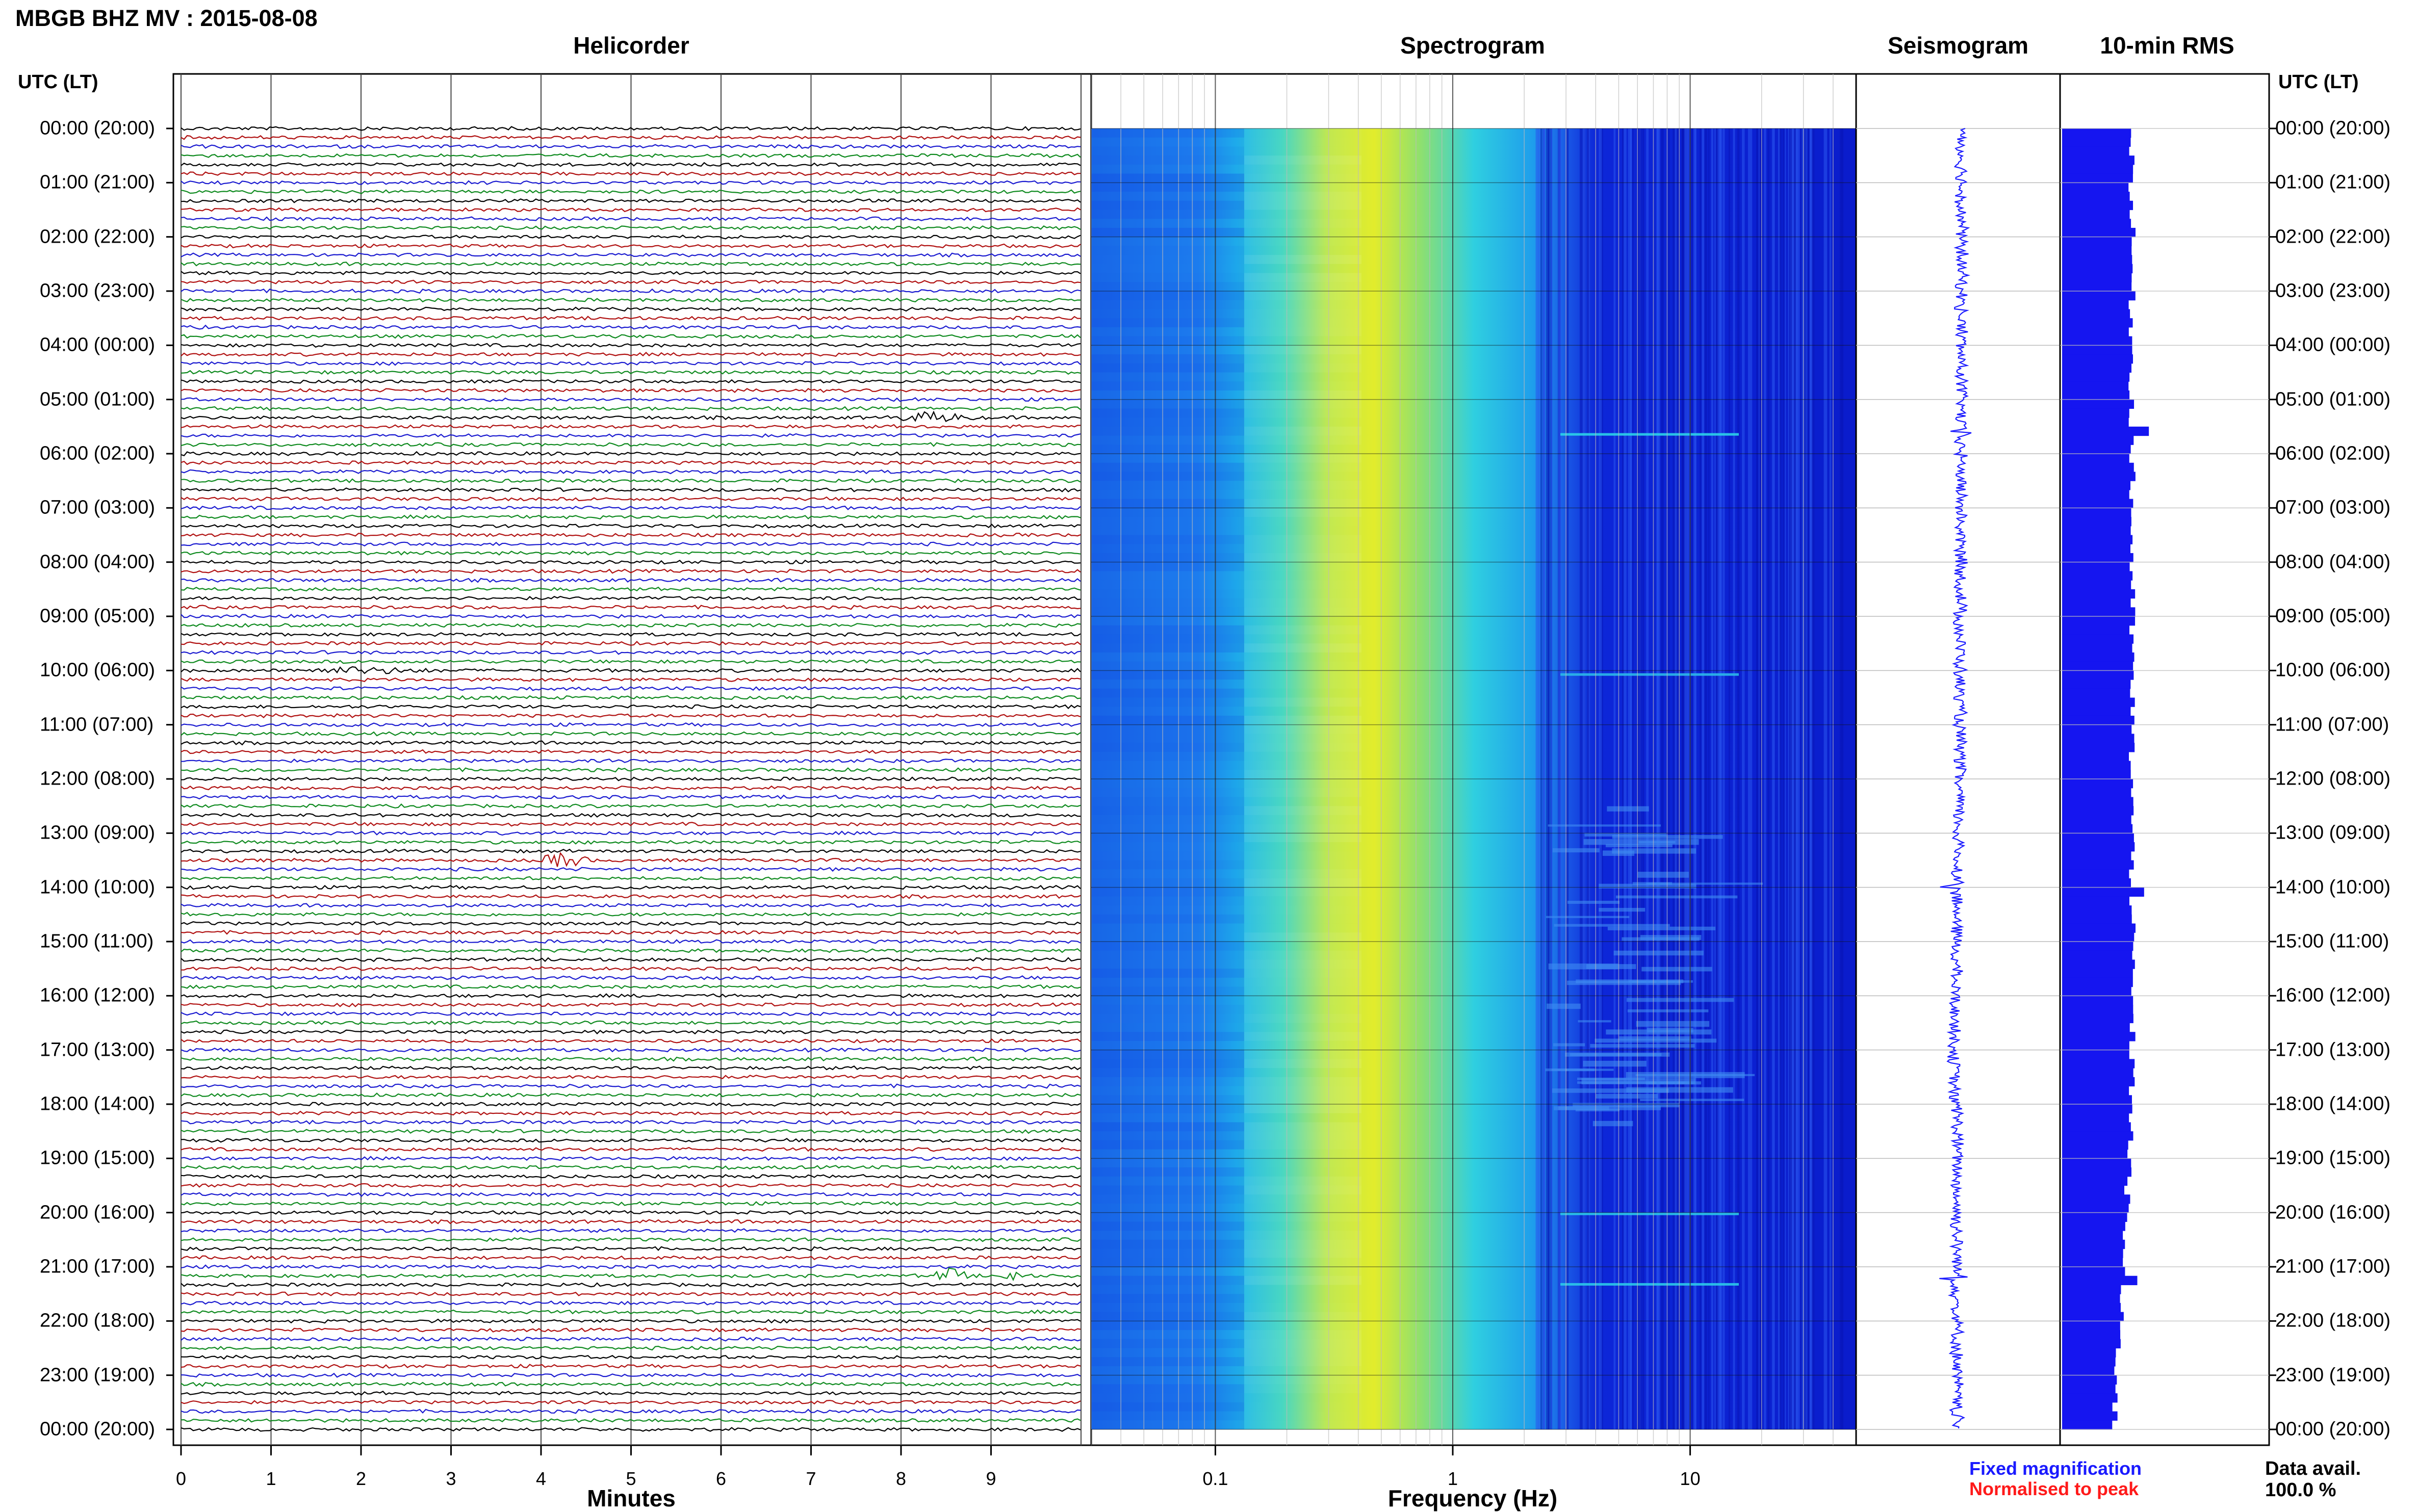 This screenshot has width=2417, height=1512. I want to click on frequency-tick-label: 10, so click(1690, 1478).